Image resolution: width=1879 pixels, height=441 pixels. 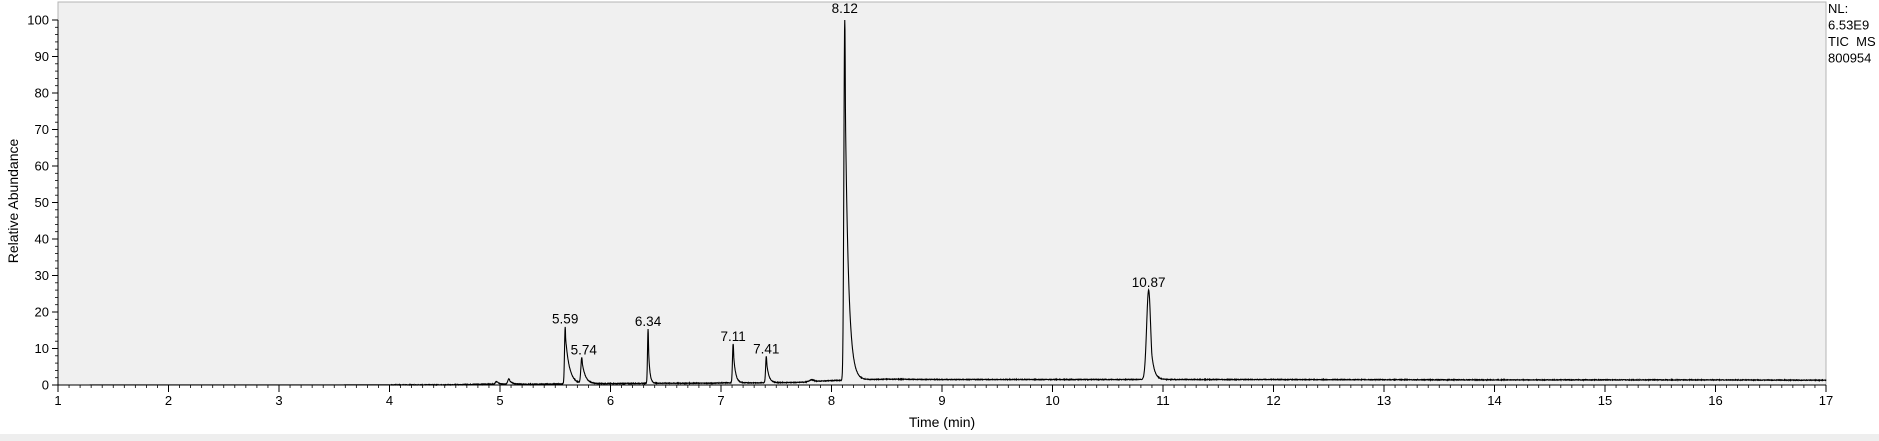 What do you see at coordinates (1384, 400) in the screenshot?
I see `x-tick-label: 13` at bounding box center [1384, 400].